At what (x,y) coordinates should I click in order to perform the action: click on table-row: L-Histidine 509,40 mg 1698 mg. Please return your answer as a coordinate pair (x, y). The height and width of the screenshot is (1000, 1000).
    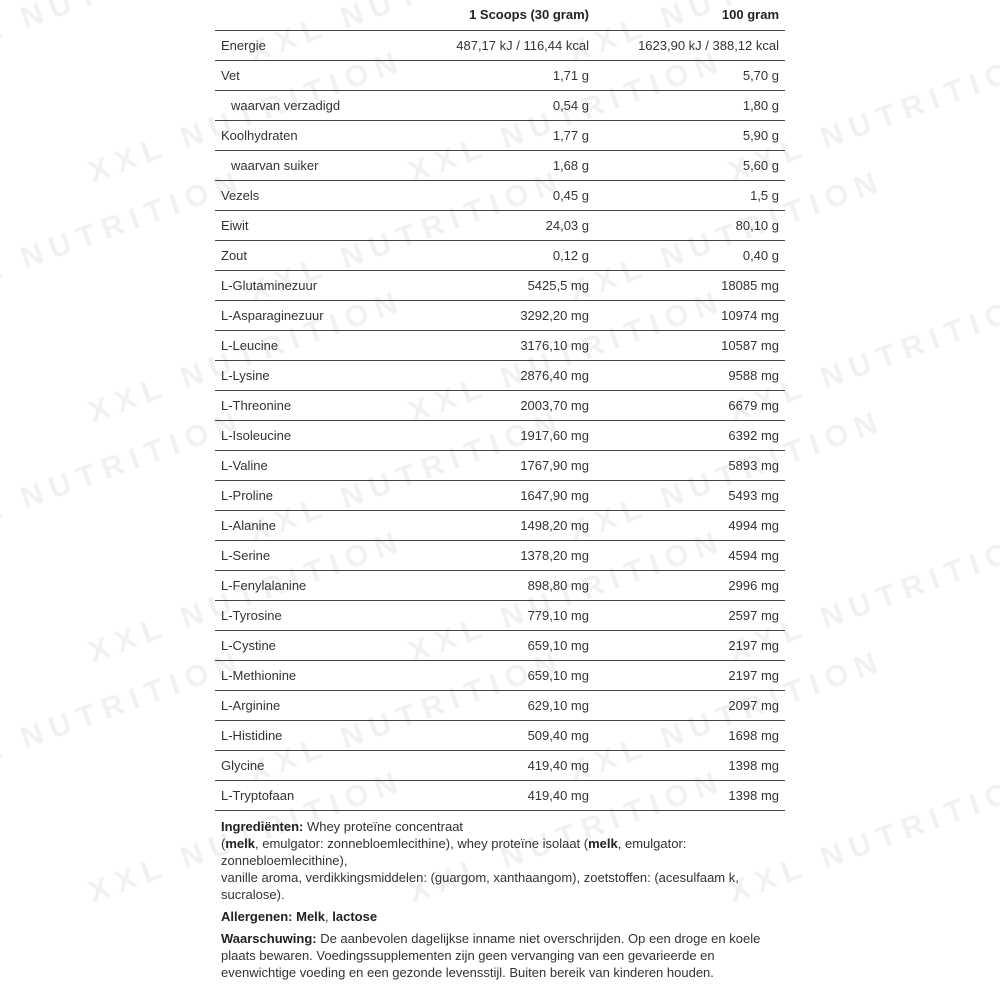
    Looking at the image, I should click on (500, 735).